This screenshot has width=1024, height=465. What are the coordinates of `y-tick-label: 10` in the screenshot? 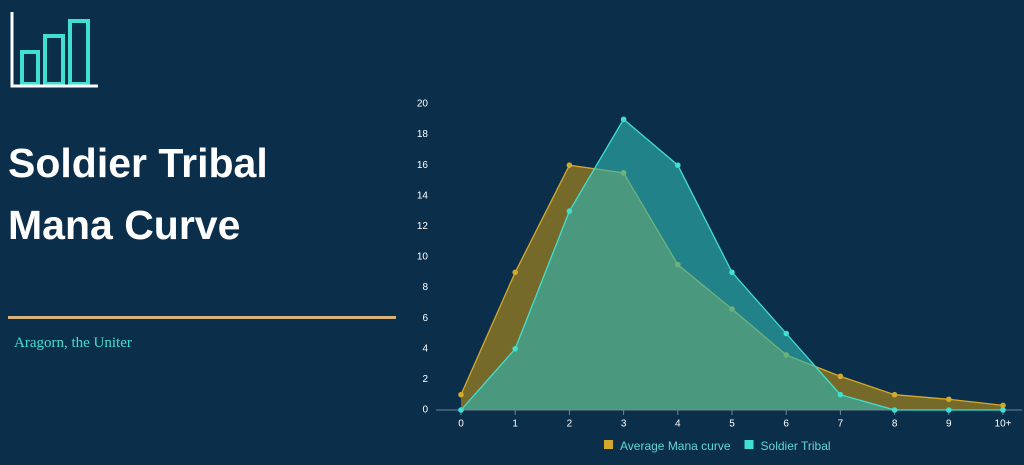 It's located at (423, 257).